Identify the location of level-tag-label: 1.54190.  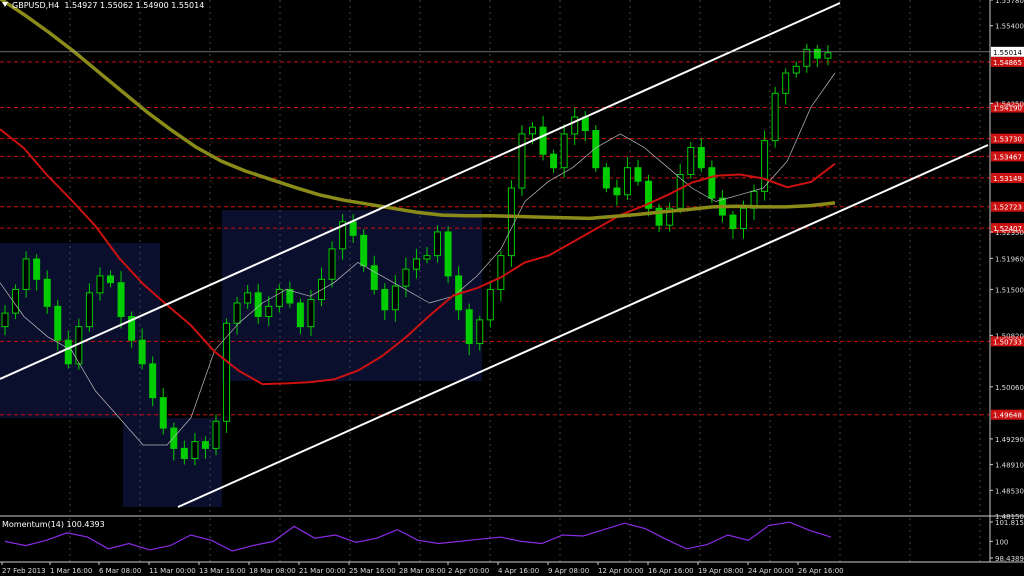
(1007, 109).